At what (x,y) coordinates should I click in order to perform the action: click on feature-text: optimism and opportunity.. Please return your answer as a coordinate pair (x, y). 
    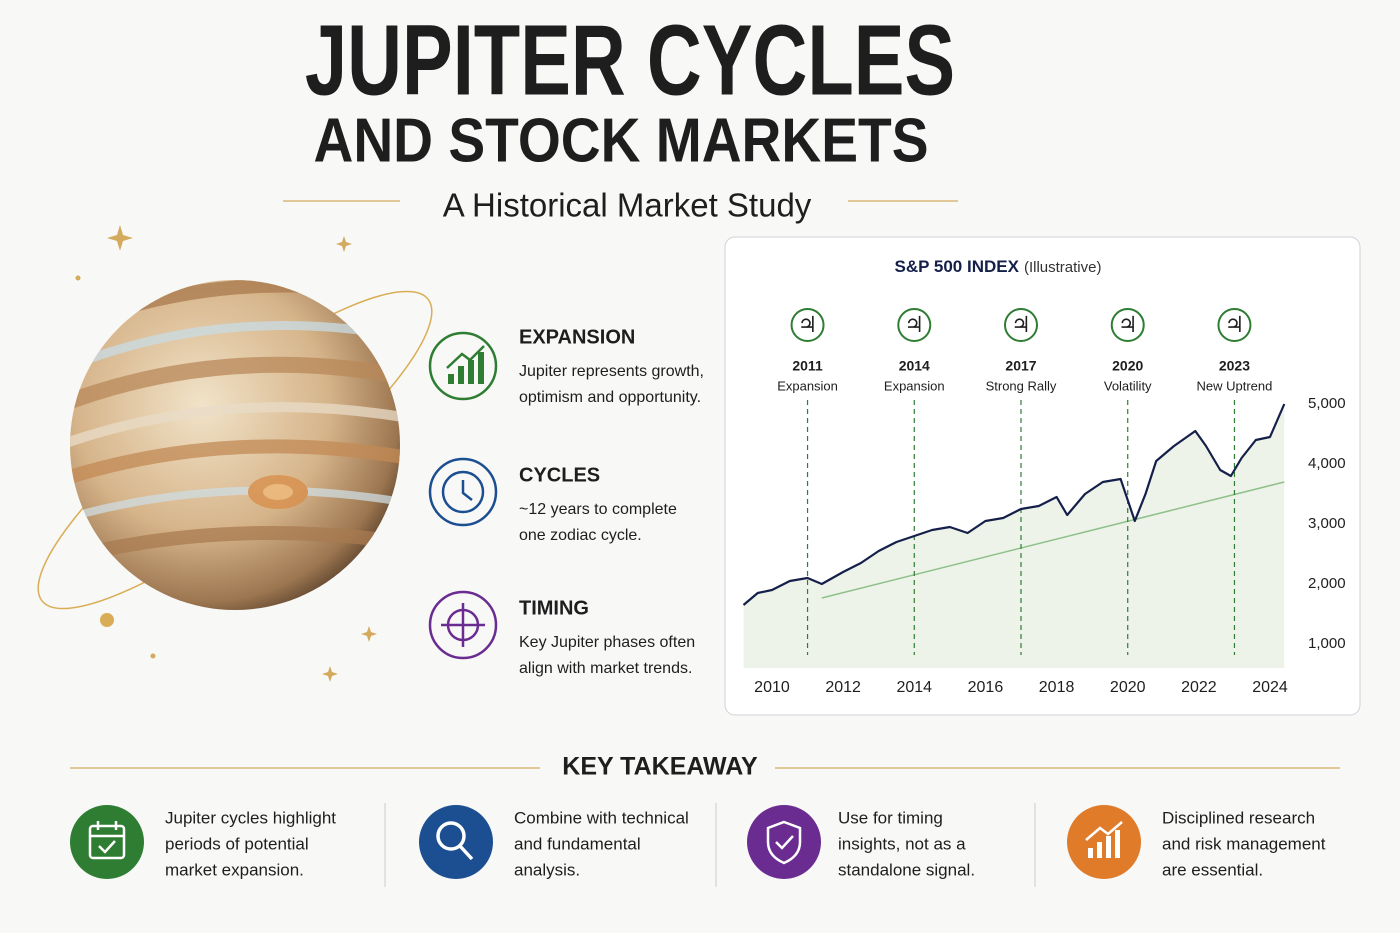
    Looking at the image, I should click on (610, 397).